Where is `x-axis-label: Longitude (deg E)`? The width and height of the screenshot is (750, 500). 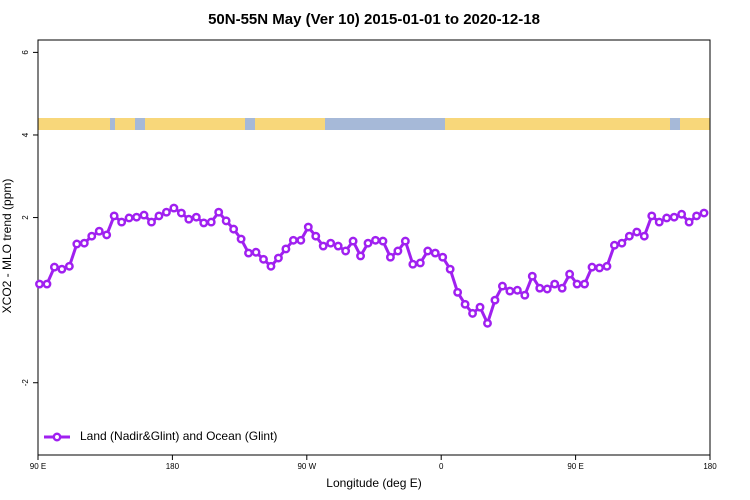 x-axis-label: Longitude (deg E) is located at coordinates (373, 483).